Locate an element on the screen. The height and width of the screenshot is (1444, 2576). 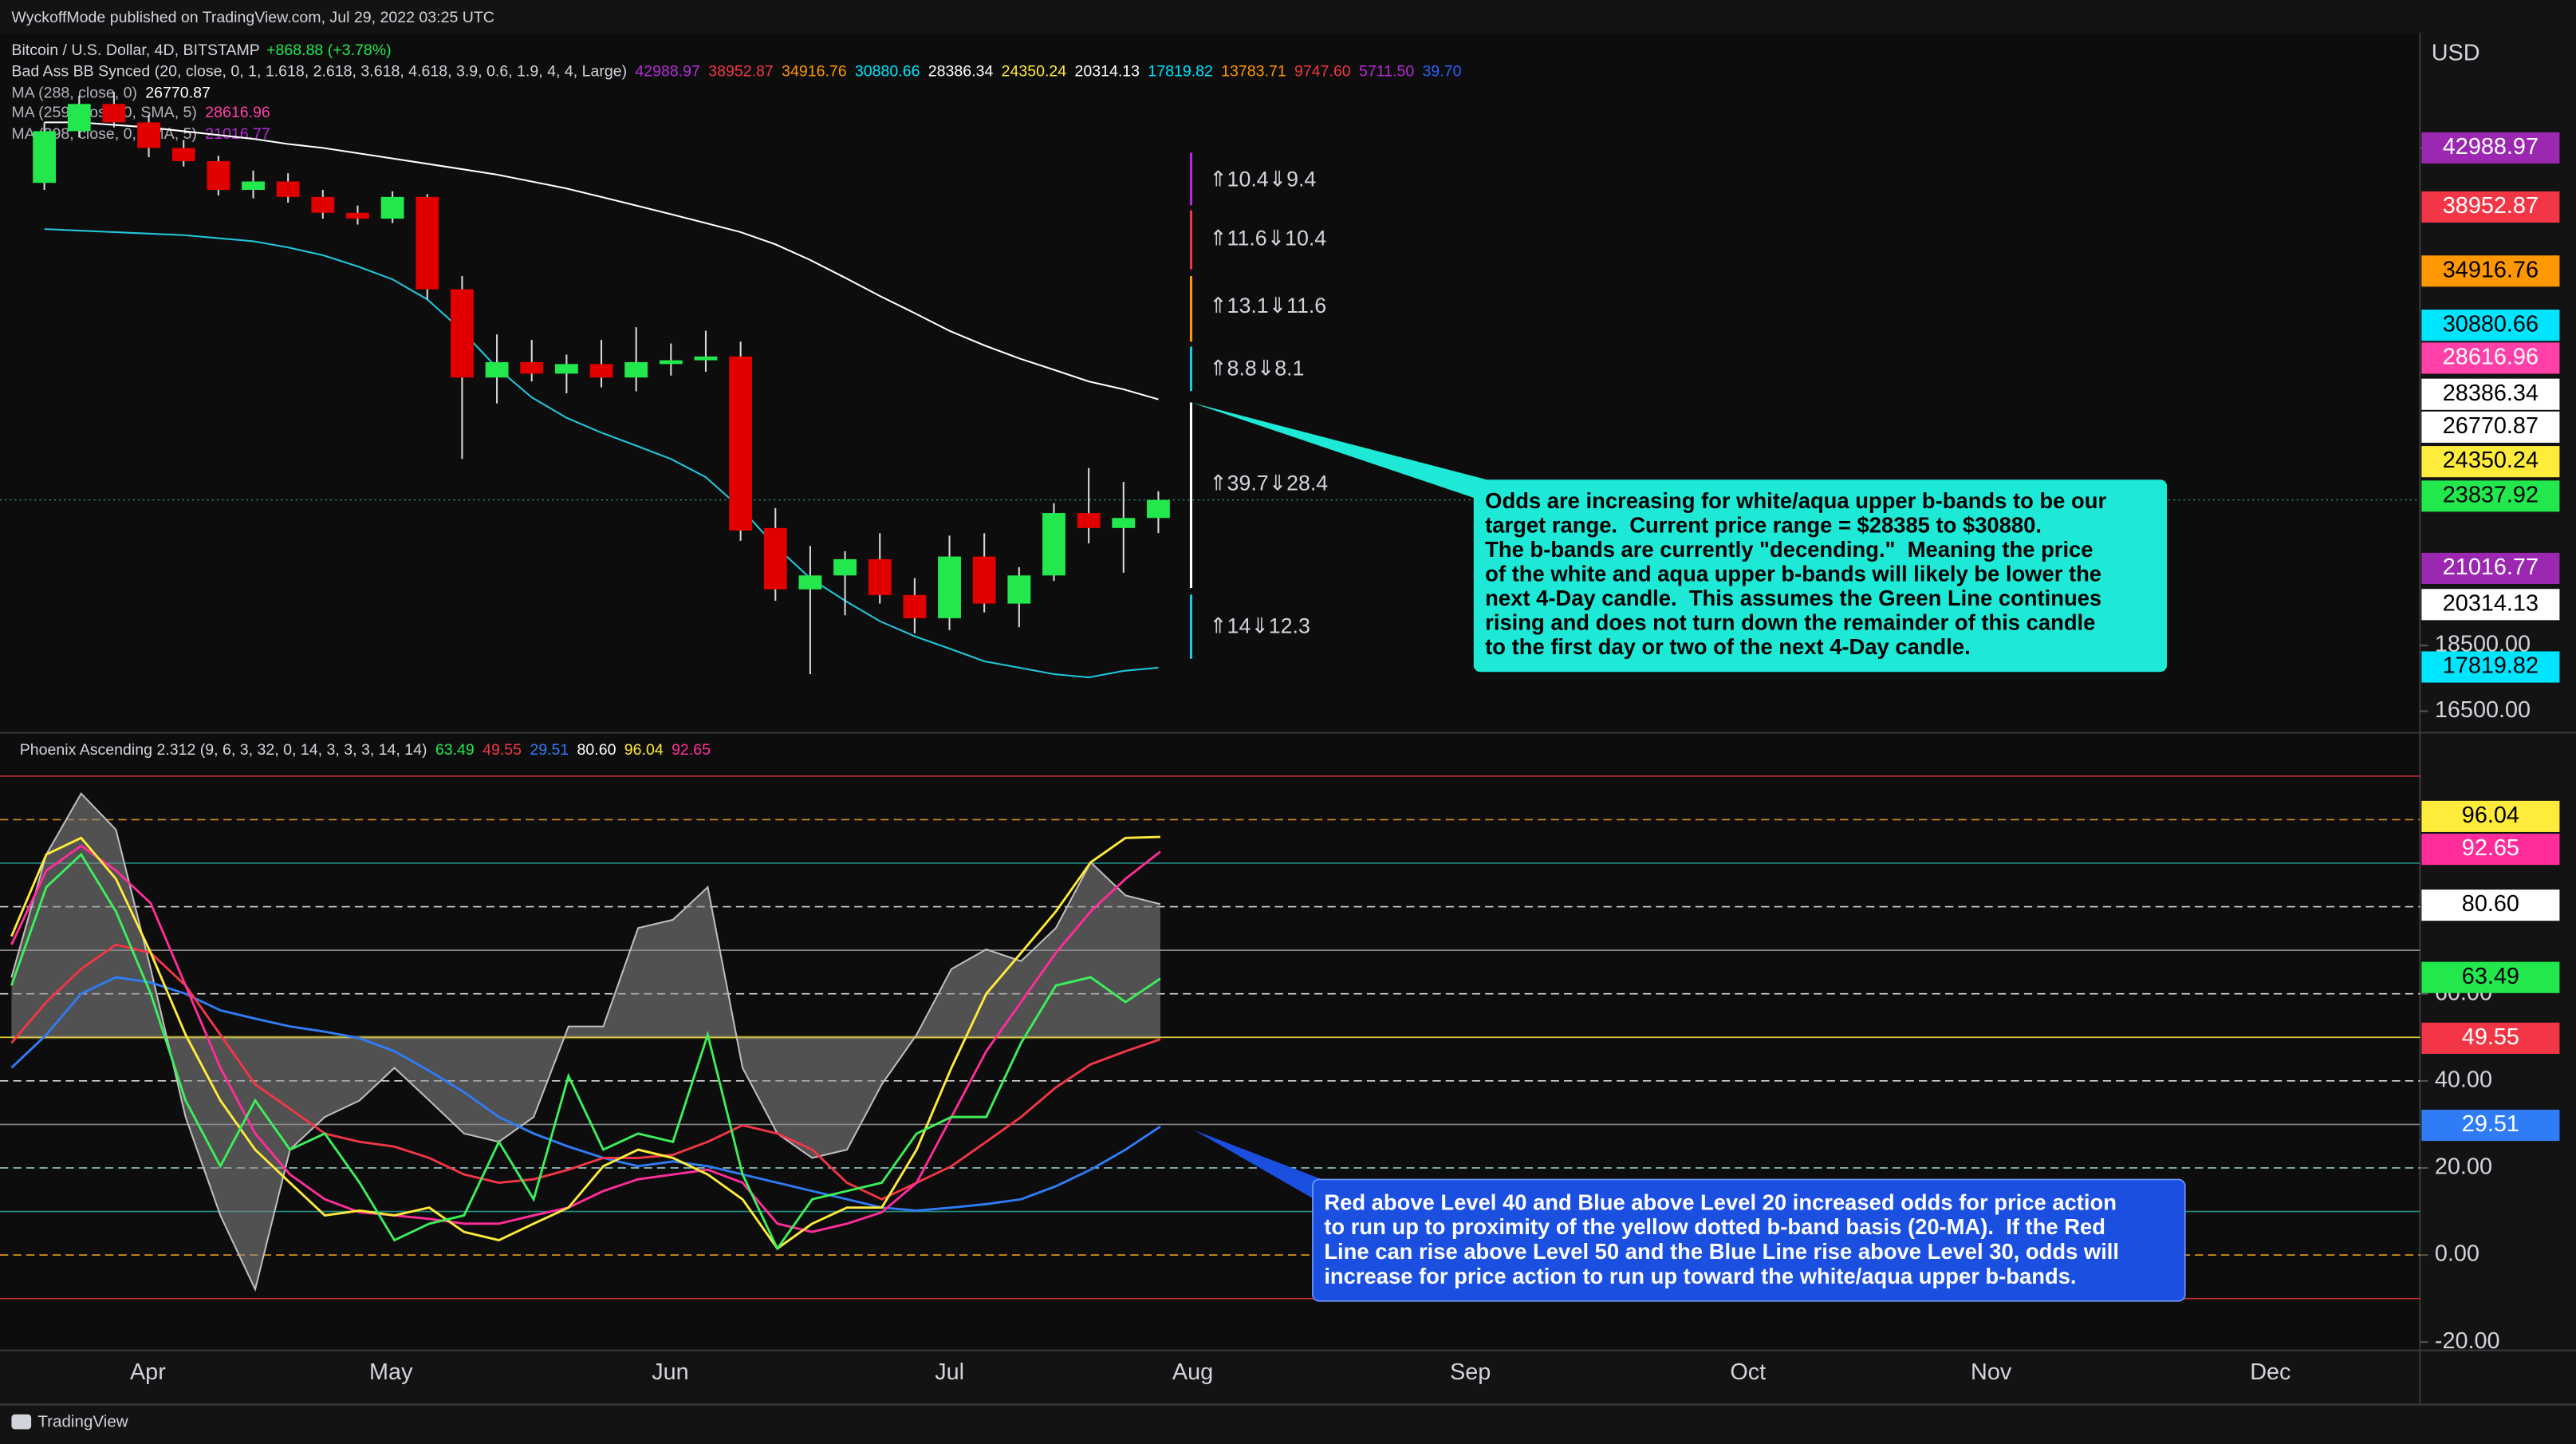
y-tick-label: 0.00 is located at coordinates (2457, 1254).